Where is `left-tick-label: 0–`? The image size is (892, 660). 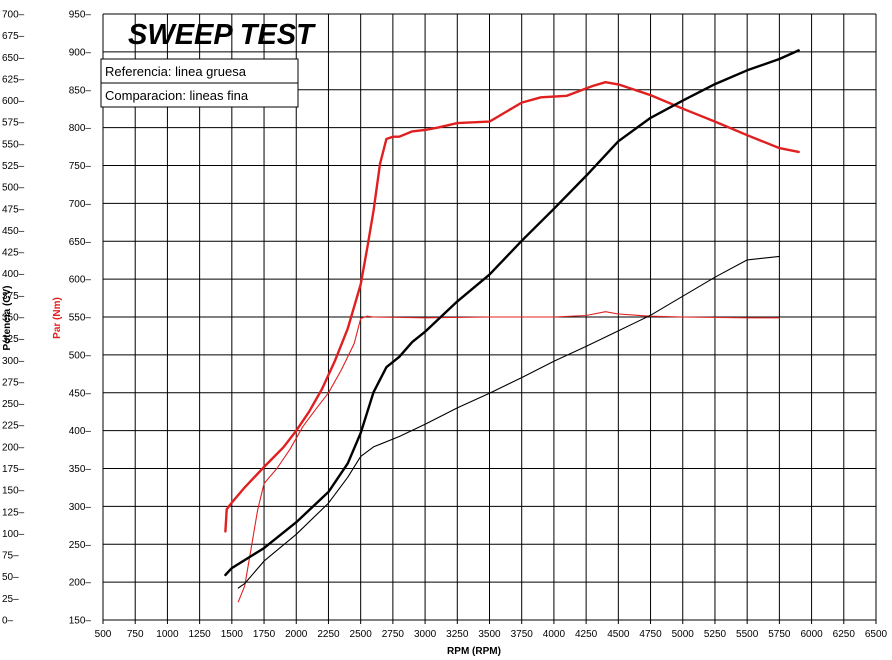
left-tick-label: 0– is located at coordinates (8, 621).